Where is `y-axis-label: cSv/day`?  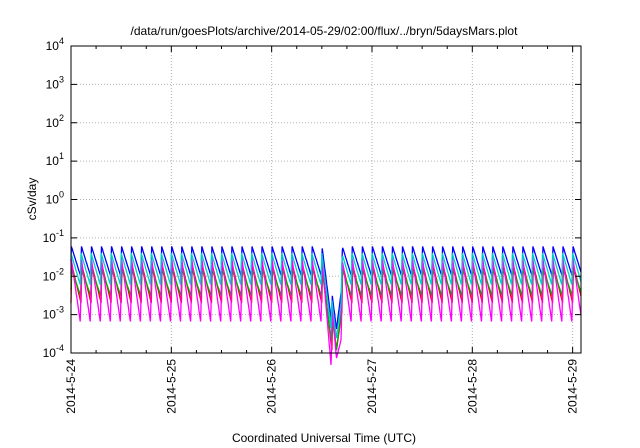
y-axis-label: cSv/day is located at coordinates (32, 199).